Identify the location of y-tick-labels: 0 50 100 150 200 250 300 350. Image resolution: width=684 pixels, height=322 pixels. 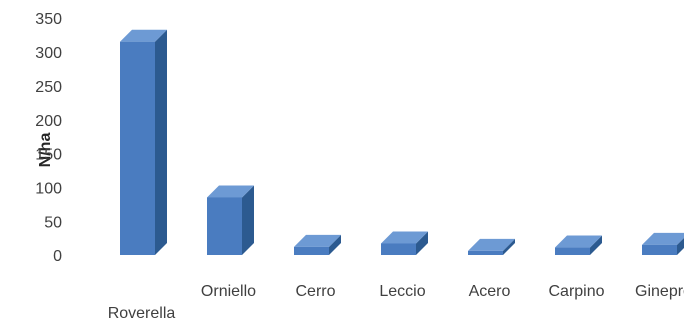
(48, 138).